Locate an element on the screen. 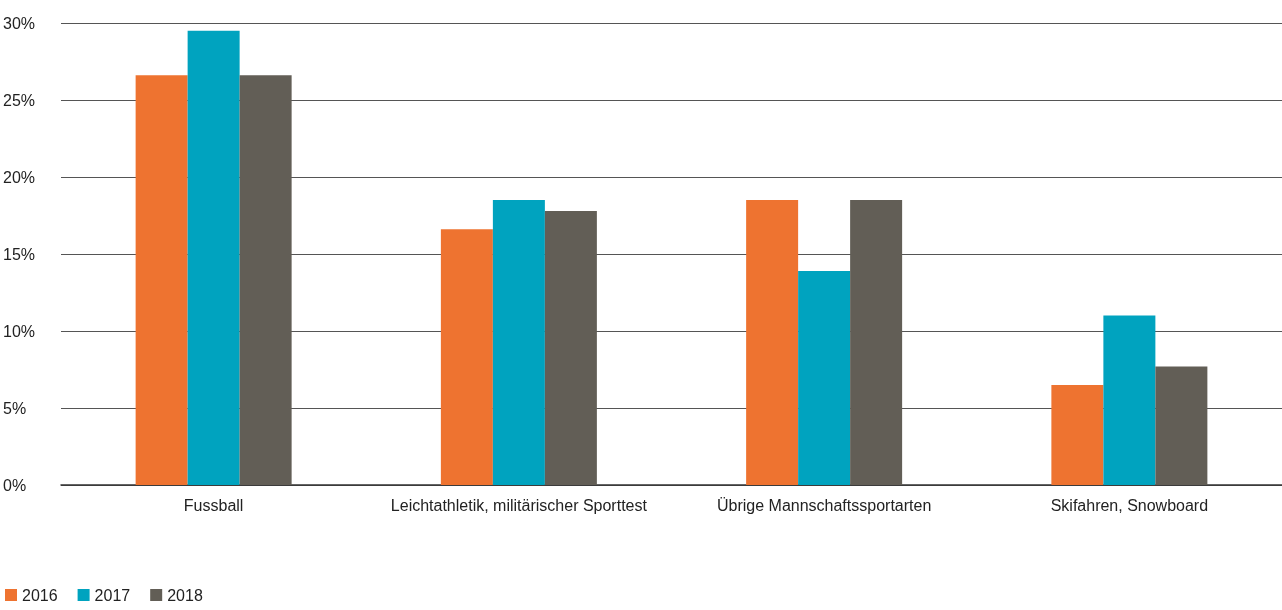  x-tick-label: Skifahren, Snowboard is located at coordinates (1129, 505).